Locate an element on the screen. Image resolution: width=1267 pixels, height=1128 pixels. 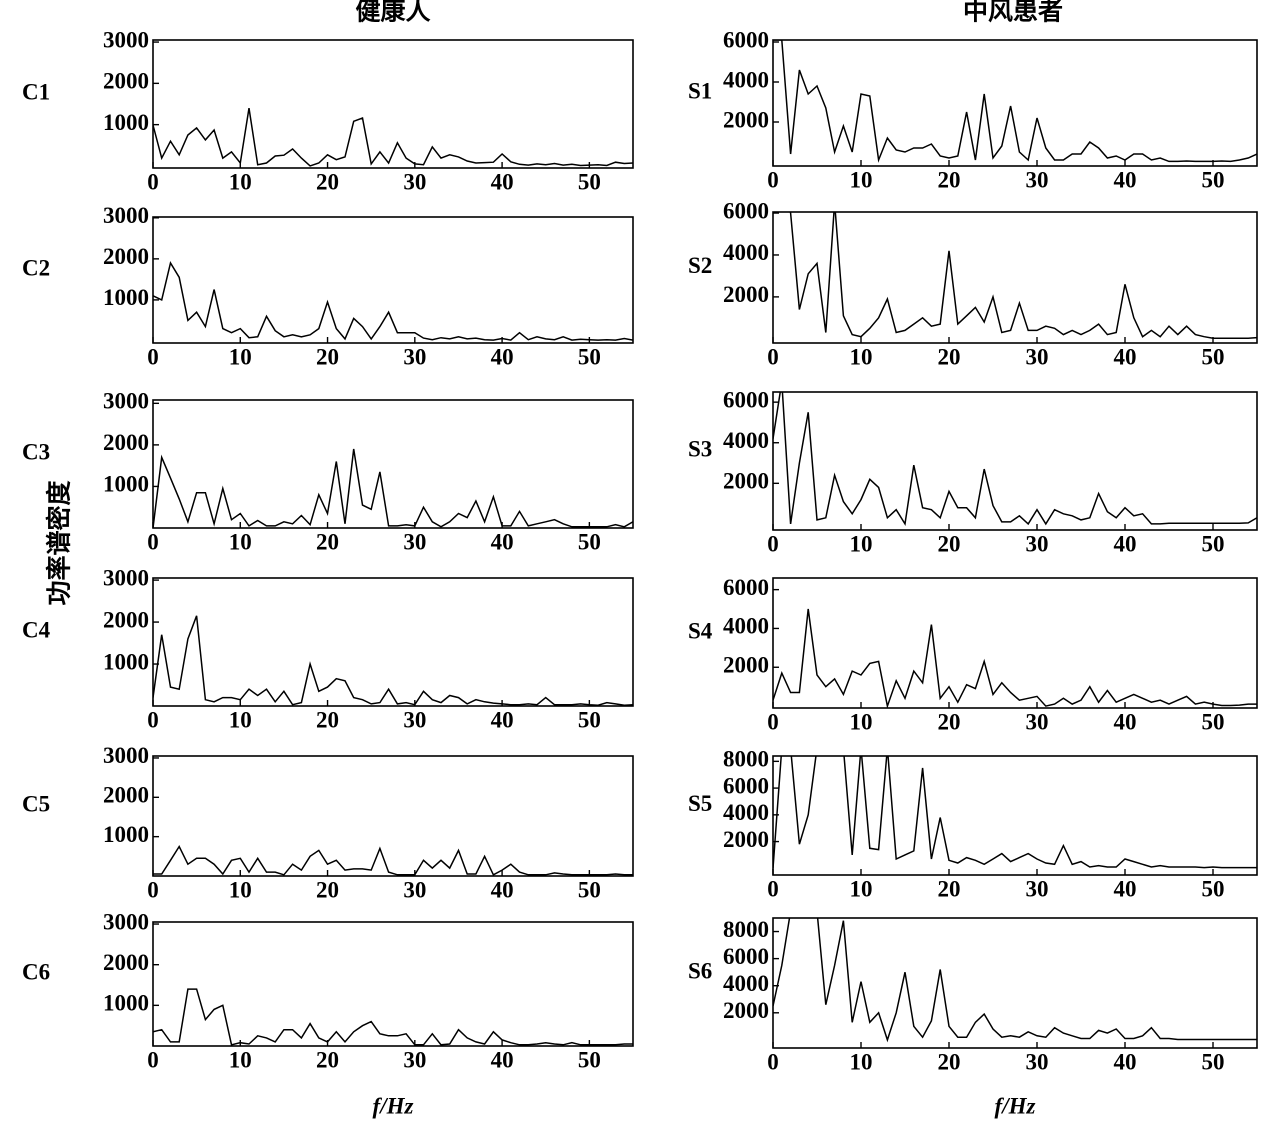
panel: C4 0 10 20 30 40 50 1000 2000 3000 is located at coordinates (328, 648).